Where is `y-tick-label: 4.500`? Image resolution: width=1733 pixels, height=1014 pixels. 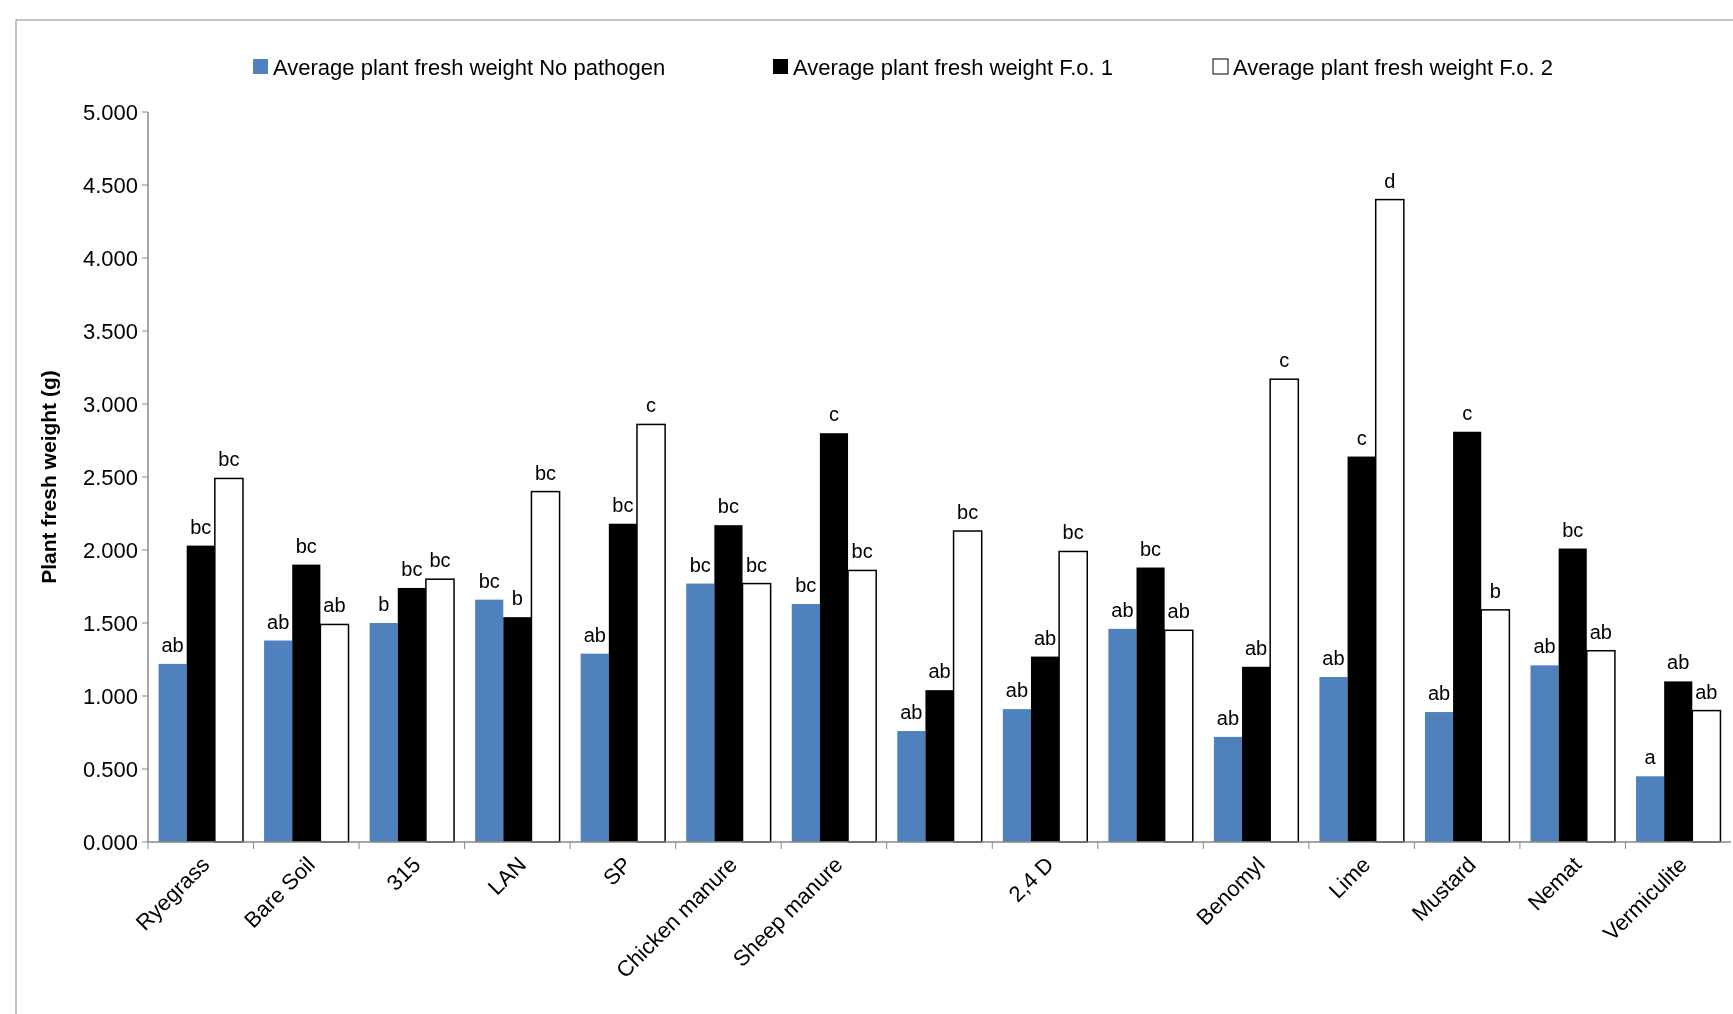 y-tick-label: 4.500 is located at coordinates (110, 185).